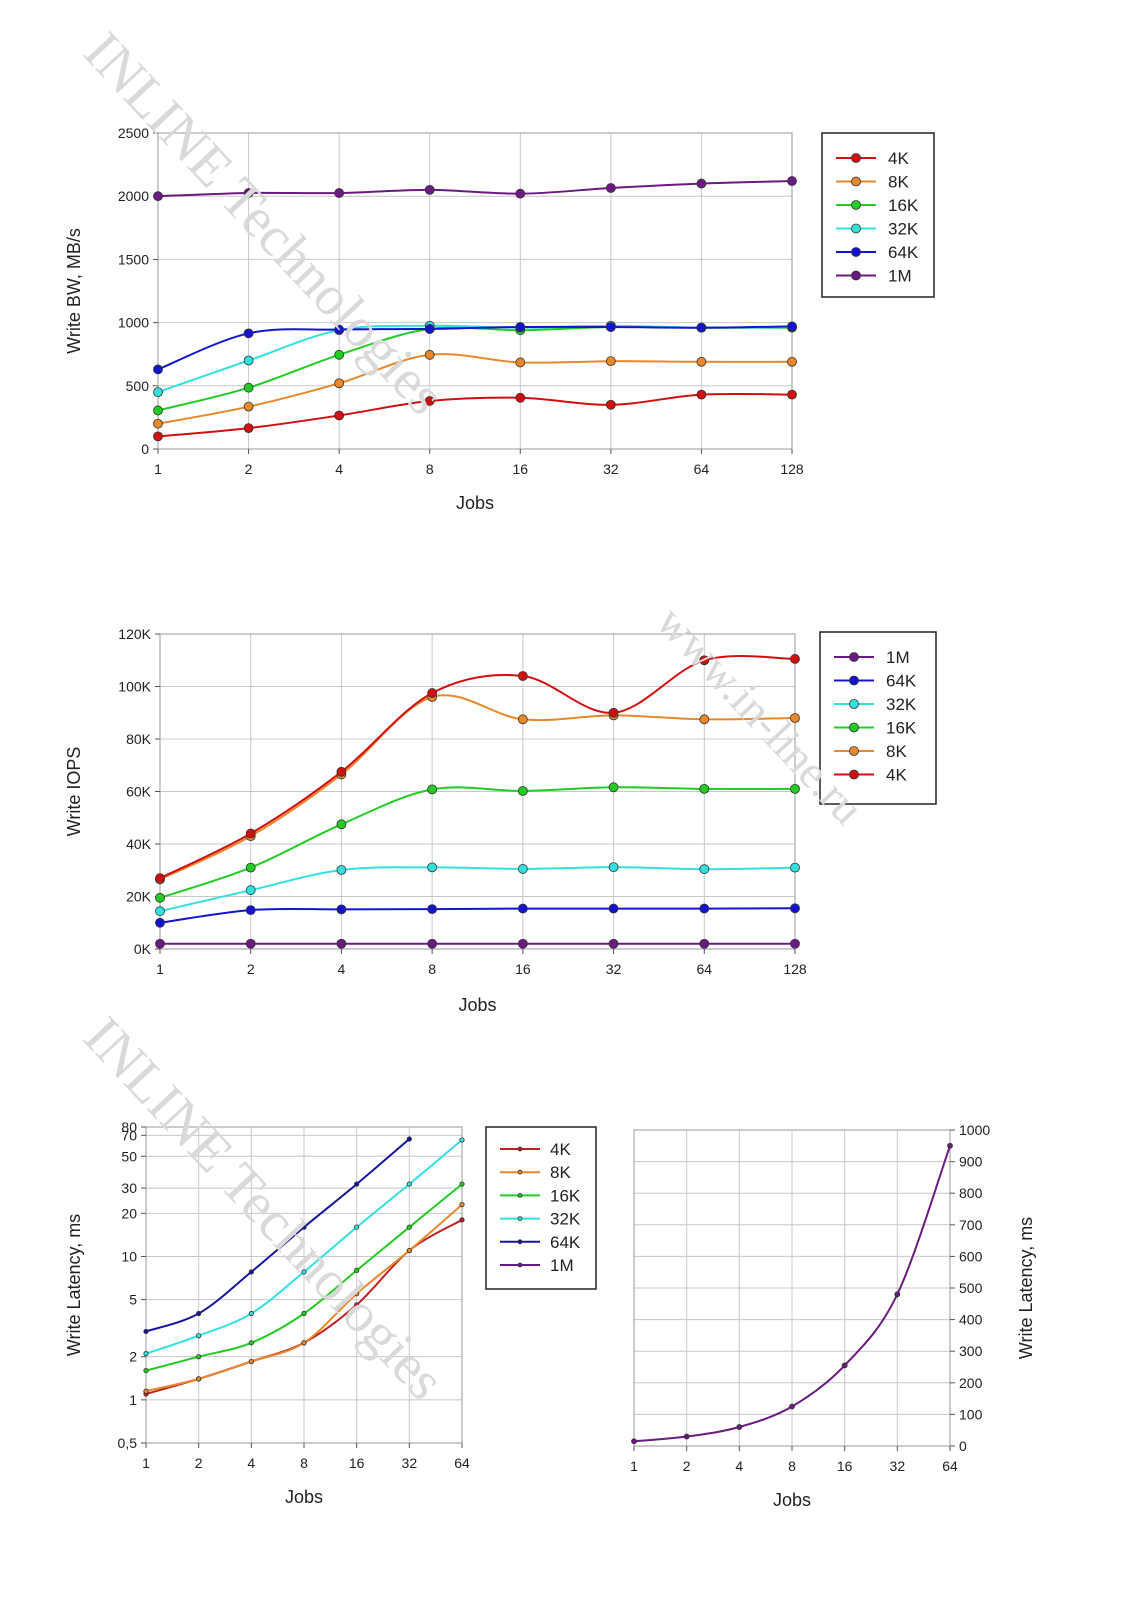 This screenshot has width=1132, height=1600. What do you see at coordinates (477, 943) in the screenshot?
I see `series-1m` at bounding box center [477, 943].